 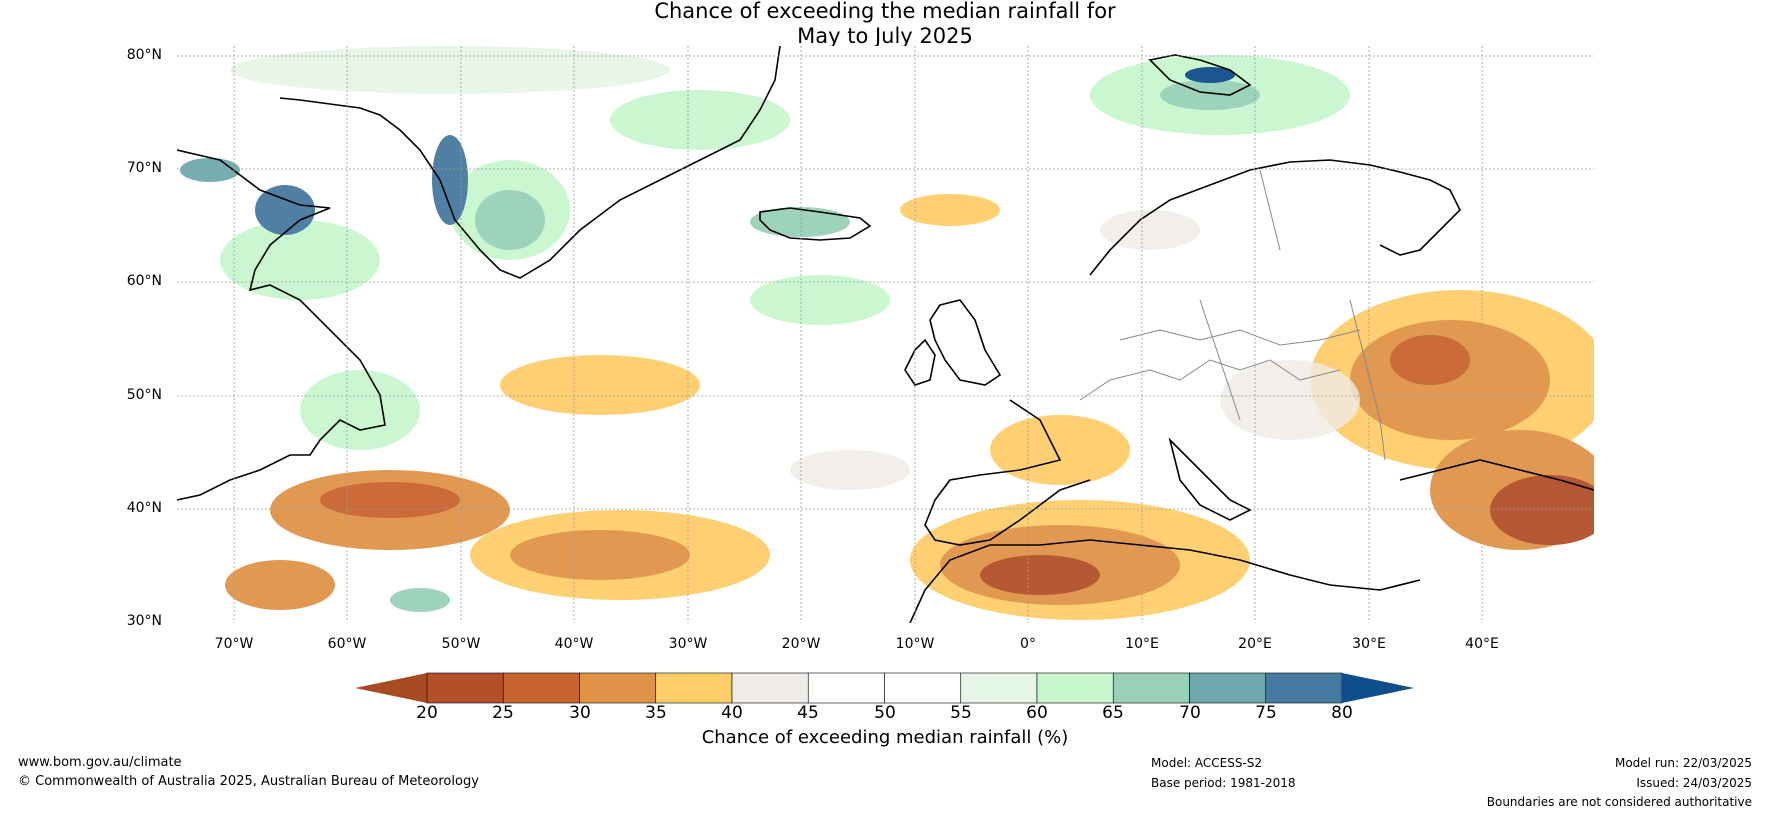 What do you see at coordinates (144, 168) in the screenshot?
I see `lat-label-70n: 70°N` at bounding box center [144, 168].